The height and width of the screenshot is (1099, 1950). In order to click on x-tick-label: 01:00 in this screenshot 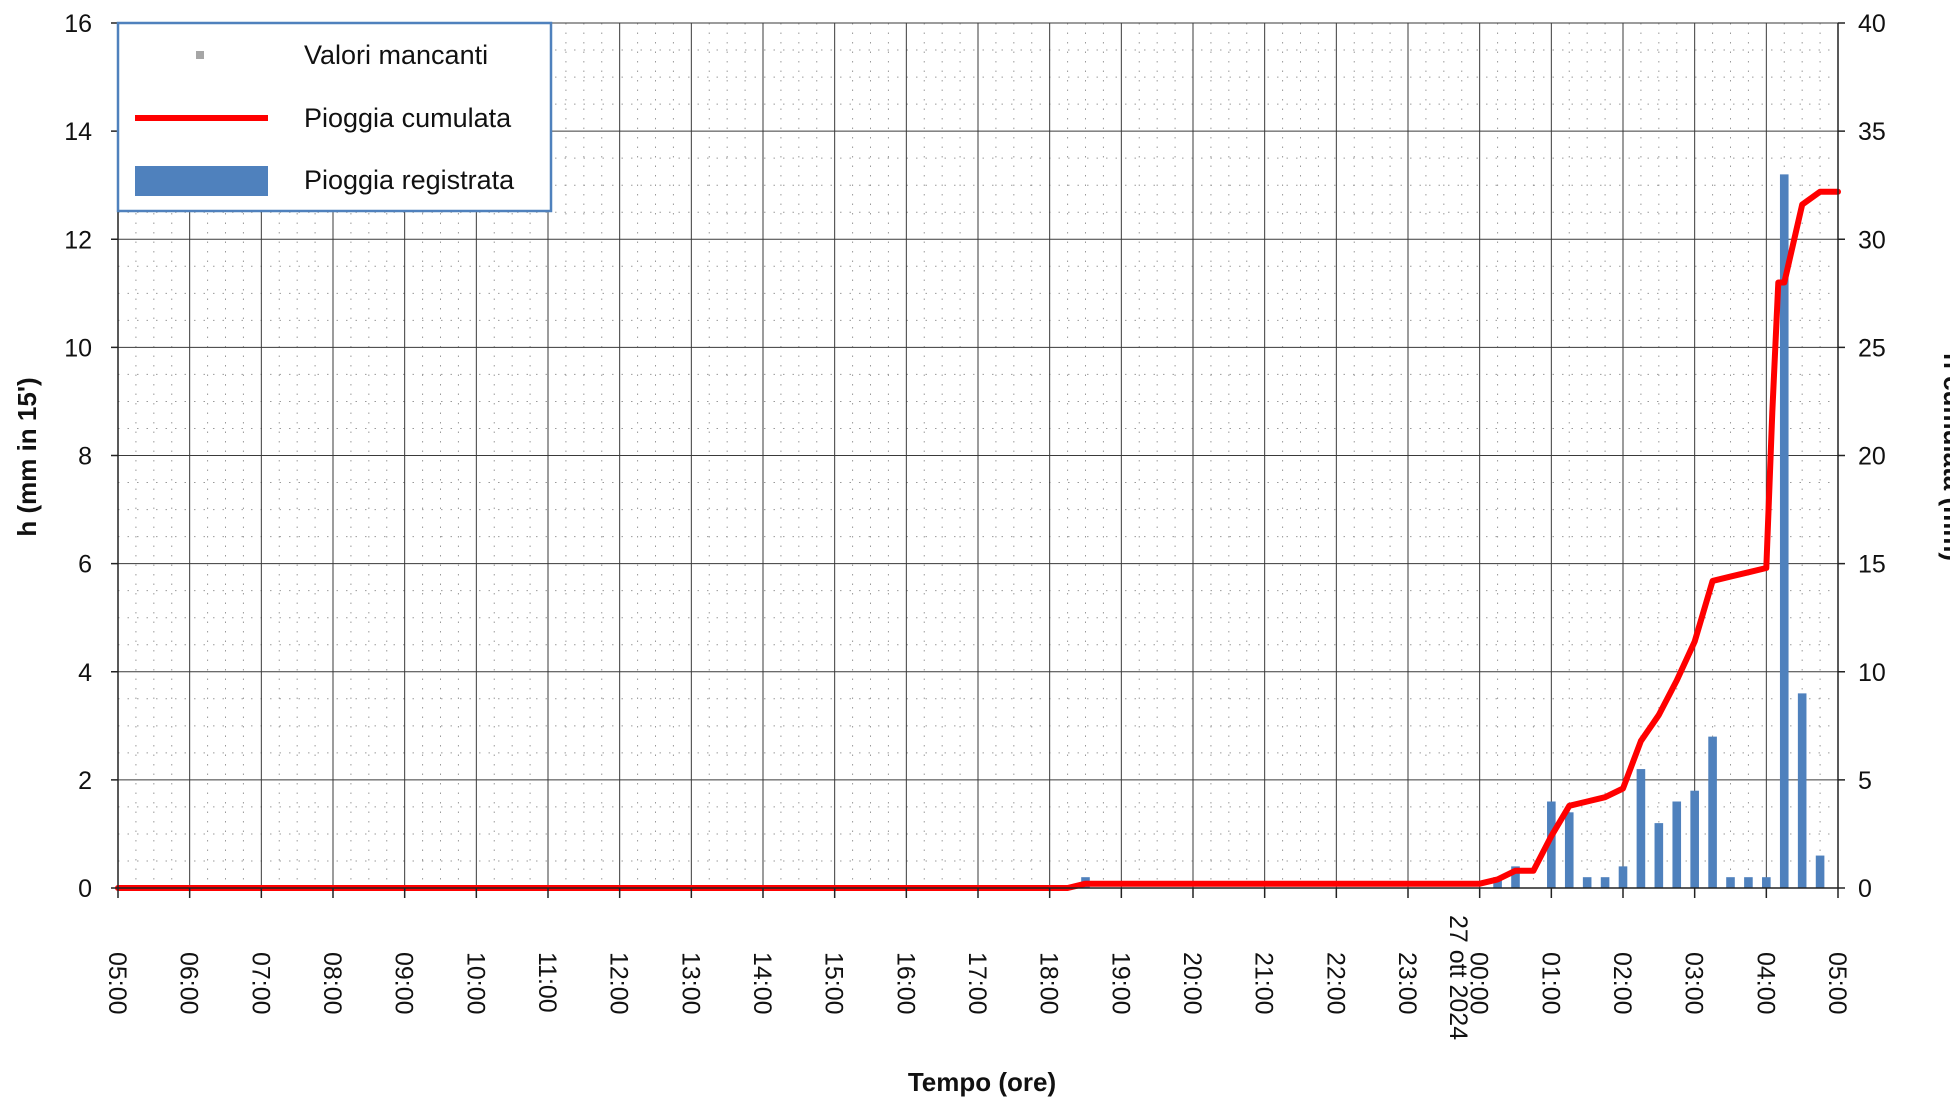, I will do `click(1550, 983)`.